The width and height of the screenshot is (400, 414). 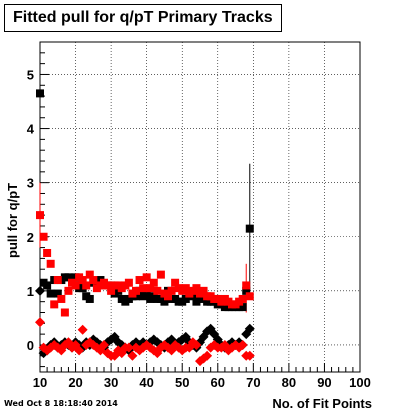 I want to click on y-tick-label: 0, so click(x=30, y=345).